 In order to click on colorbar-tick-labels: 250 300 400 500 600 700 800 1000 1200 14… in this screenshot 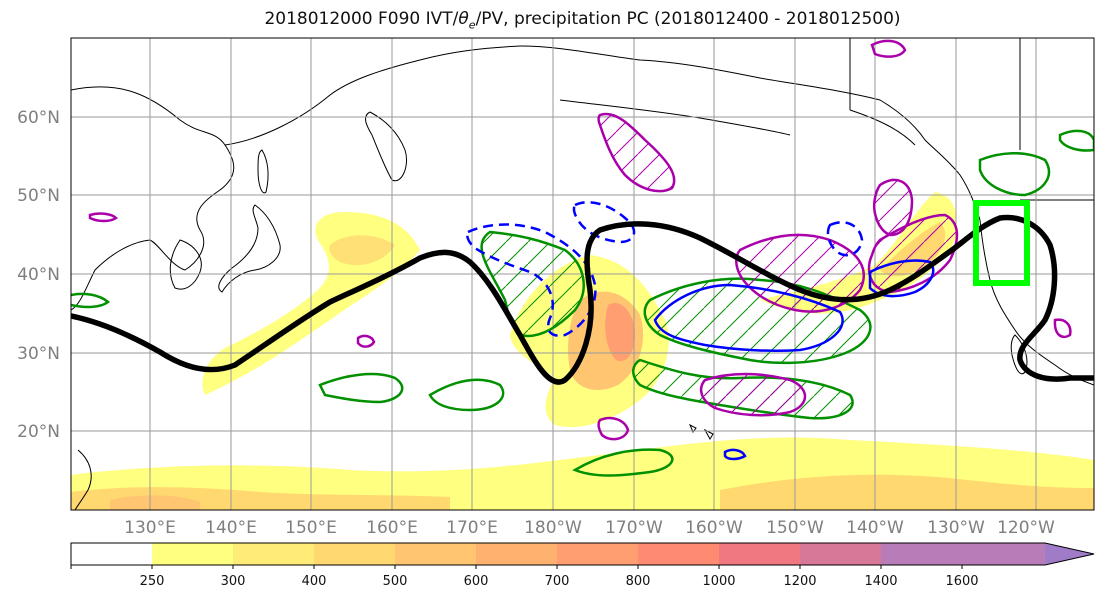, I will do `click(559, 581)`.